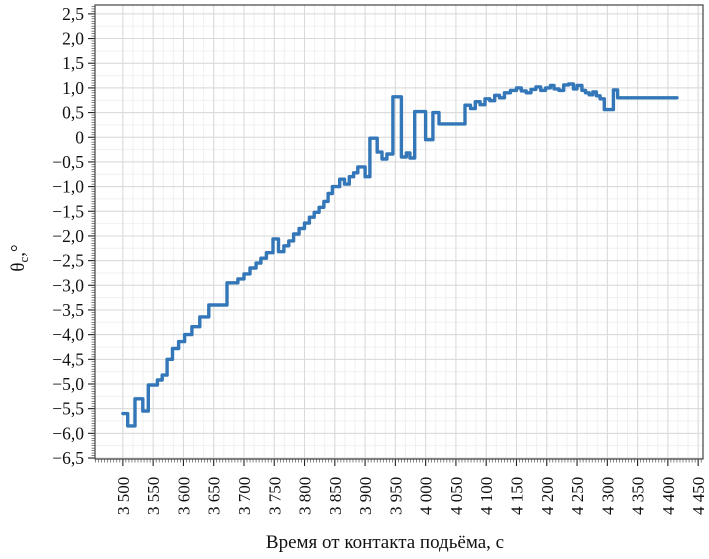 The height and width of the screenshot is (559, 709). What do you see at coordinates (516, 496) in the screenshot?
I see `x-tick-label: 4 150` at bounding box center [516, 496].